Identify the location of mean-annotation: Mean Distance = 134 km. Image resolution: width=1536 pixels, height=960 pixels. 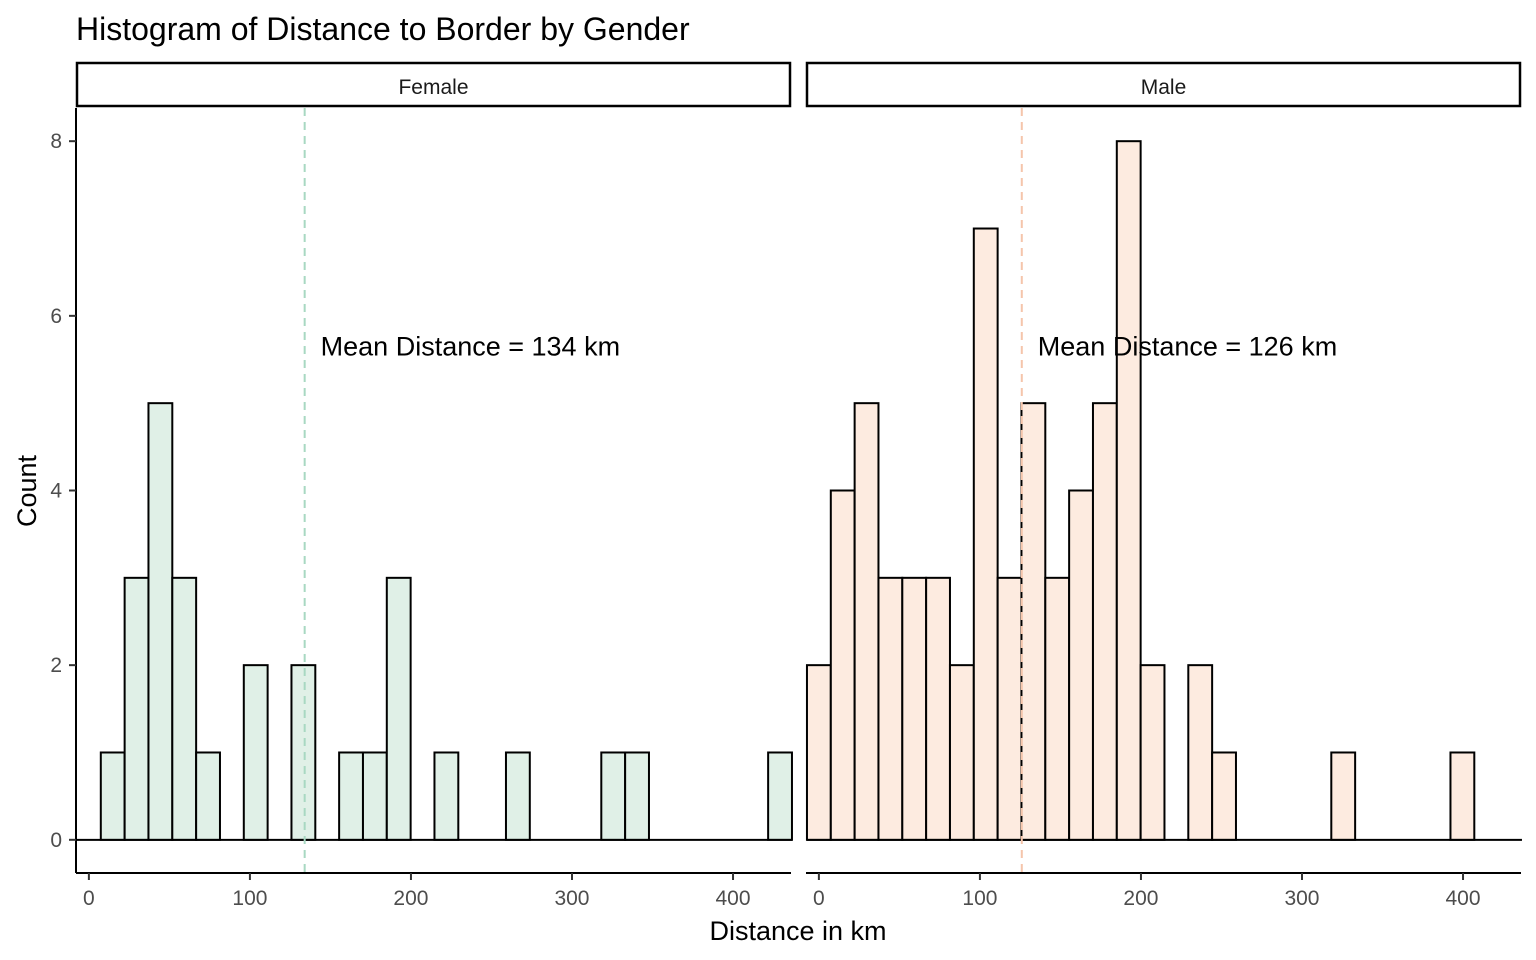
(470, 346).